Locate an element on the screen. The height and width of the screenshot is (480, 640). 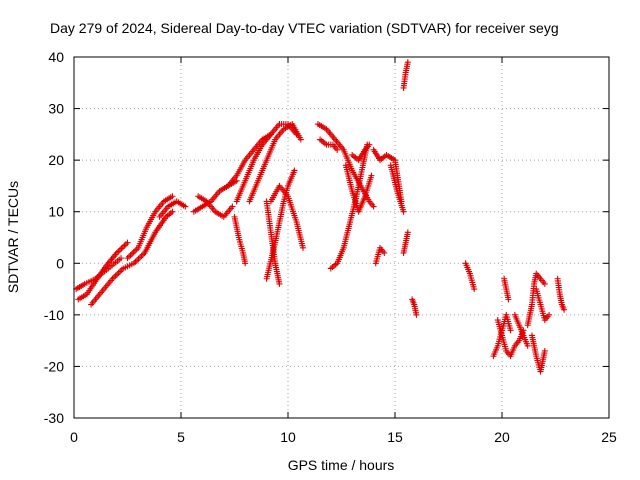
y-tick-label: 0 is located at coordinates (60, 263).